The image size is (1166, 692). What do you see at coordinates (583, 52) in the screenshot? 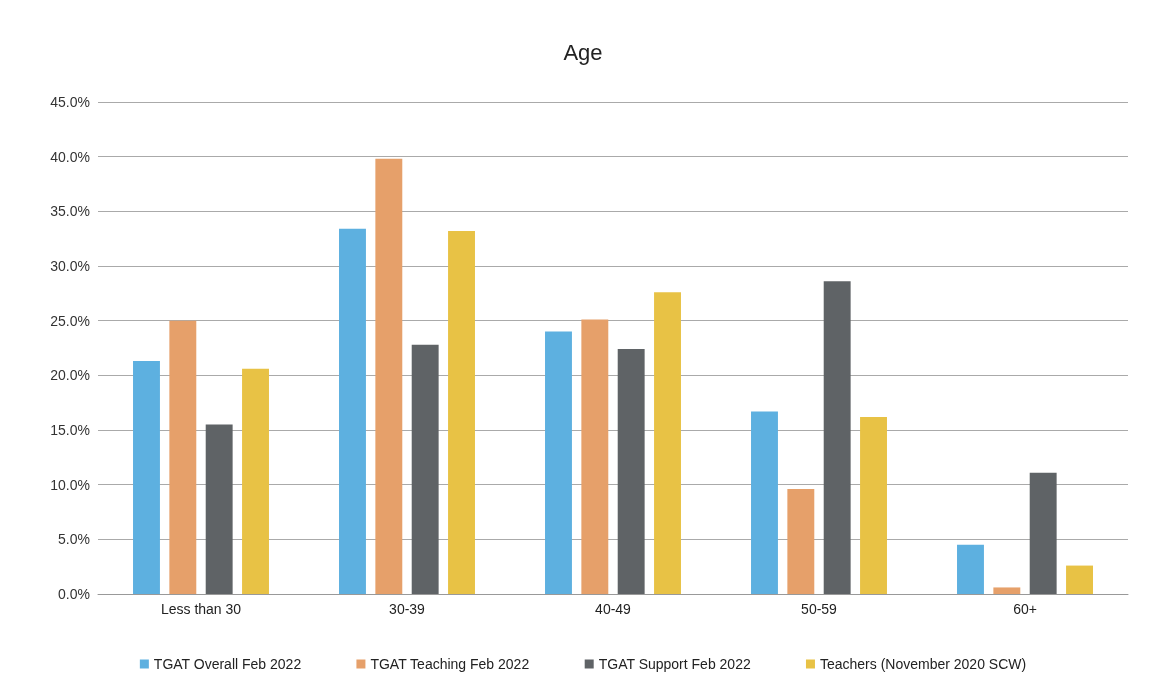
I see `chart-title: Age` at bounding box center [583, 52].